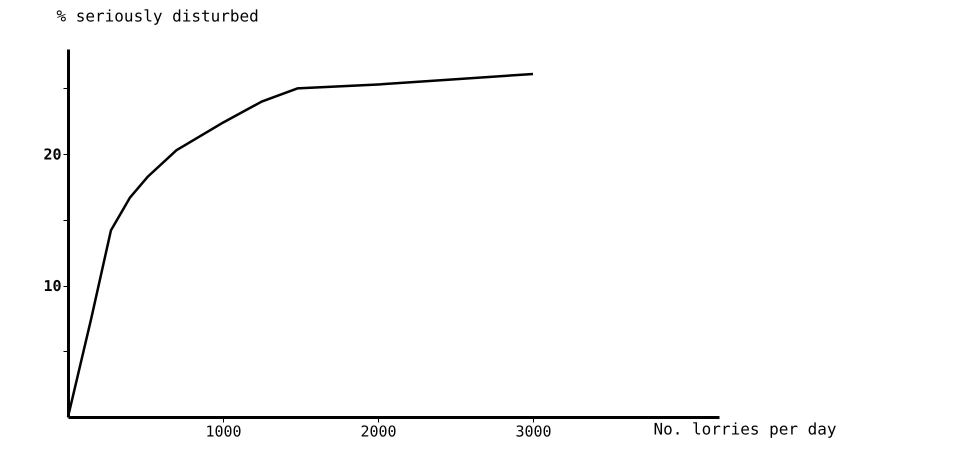 Image resolution: width=977 pixels, height=459 pixels. What do you see at coordinates (52, 155) in the screenshot?
I see `y-tick-label: 20` at bounding box center [52, 155].